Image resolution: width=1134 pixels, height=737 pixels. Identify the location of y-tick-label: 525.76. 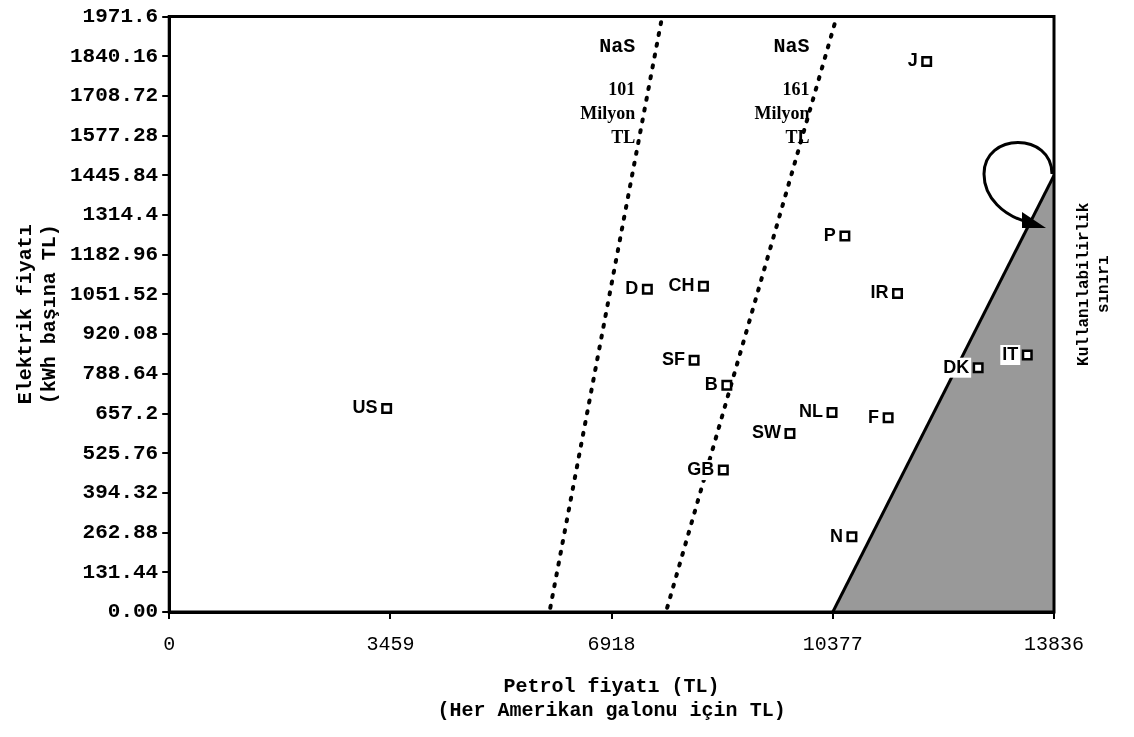
(120, 453).